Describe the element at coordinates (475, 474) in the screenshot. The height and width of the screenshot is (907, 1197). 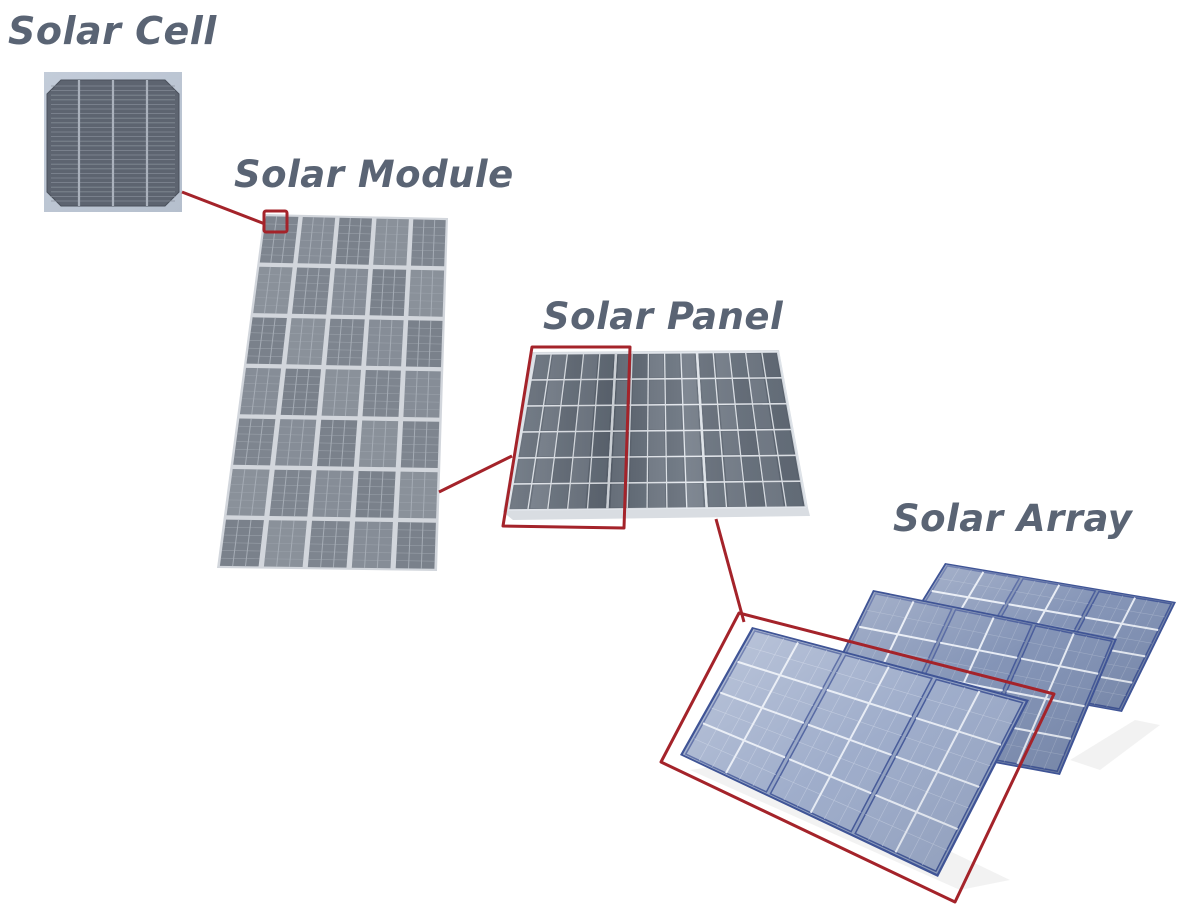
I see `connector-module-to-panel` at that location.